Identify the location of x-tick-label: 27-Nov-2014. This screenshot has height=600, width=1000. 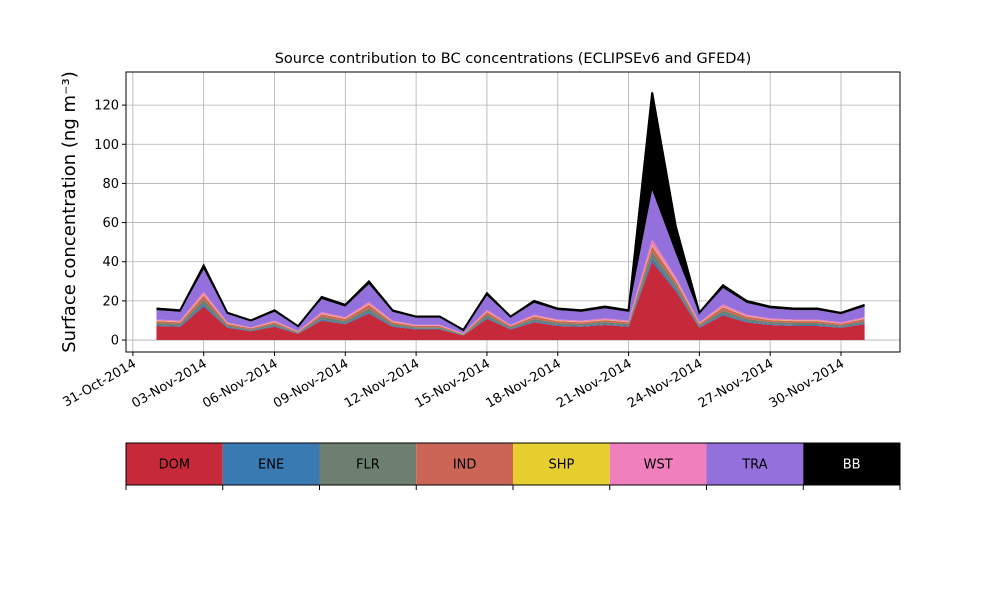
(736, 383).